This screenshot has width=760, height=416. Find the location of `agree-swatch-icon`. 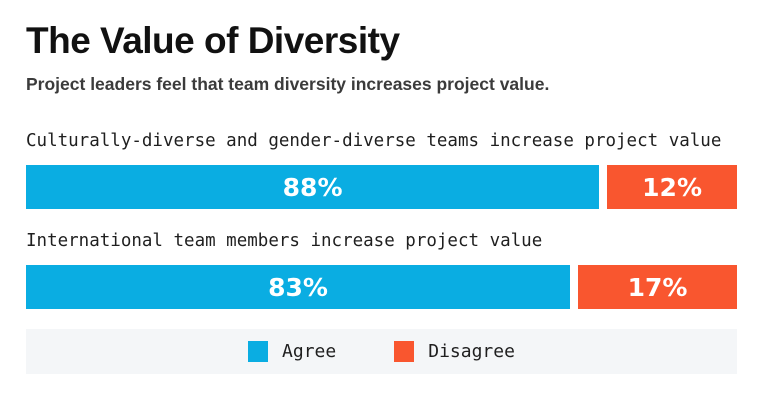

agree-swatch-icon is located at coordinates (258, 351).